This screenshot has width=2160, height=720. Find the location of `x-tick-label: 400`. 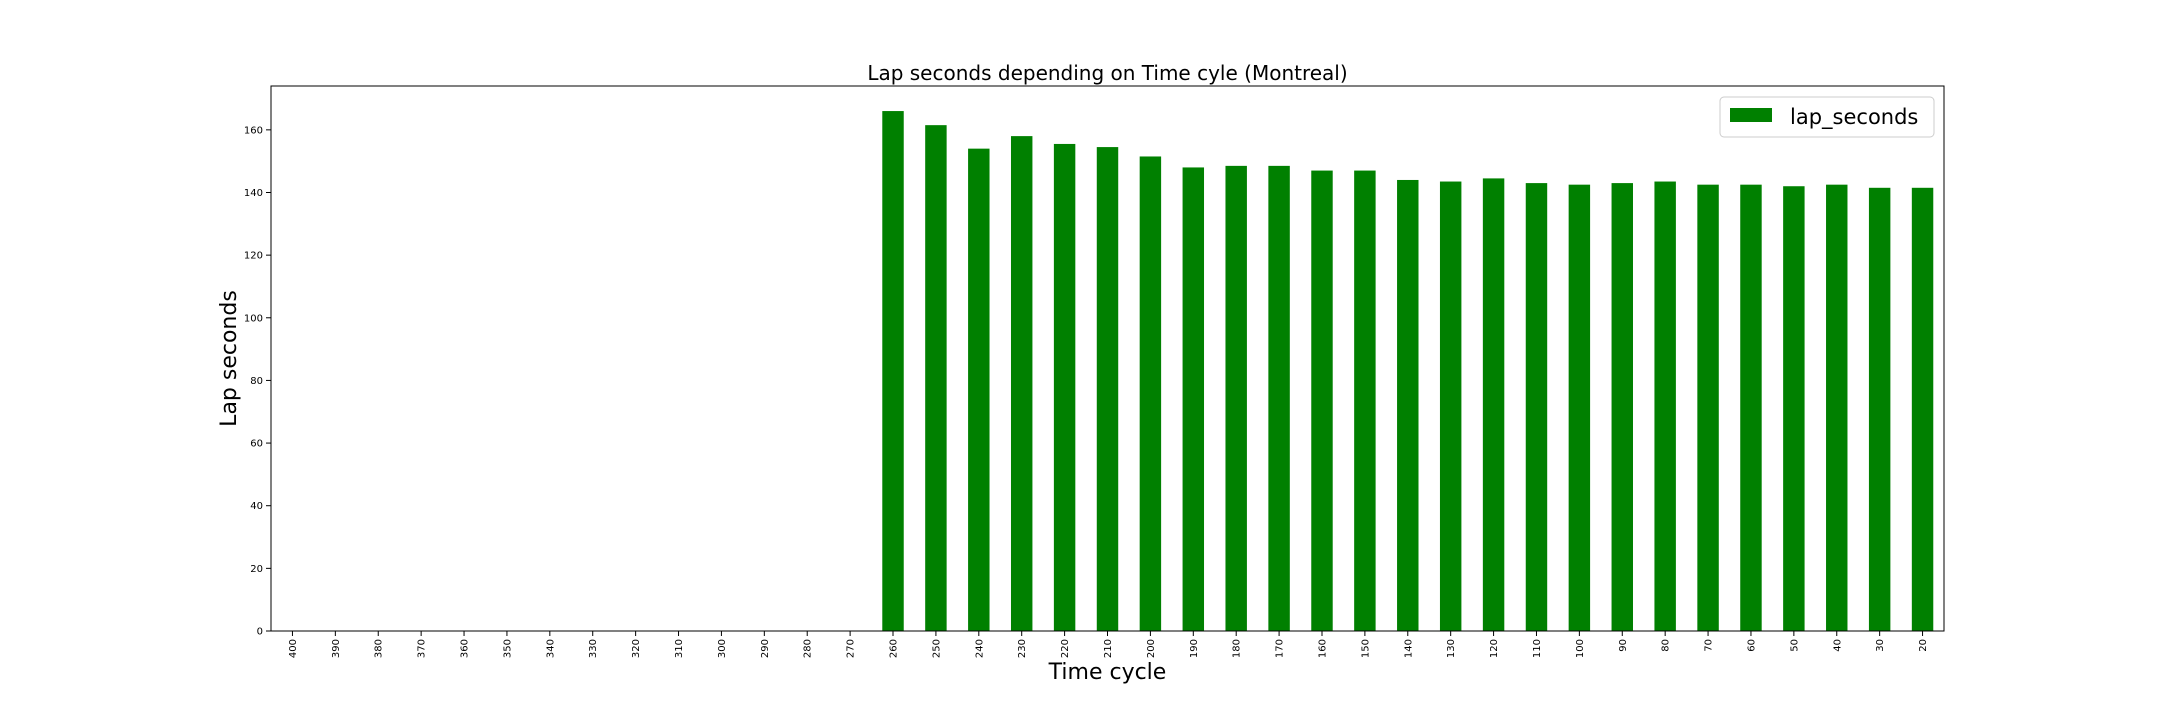

x-tick-label: 400 is located at coordinates (293, 648).